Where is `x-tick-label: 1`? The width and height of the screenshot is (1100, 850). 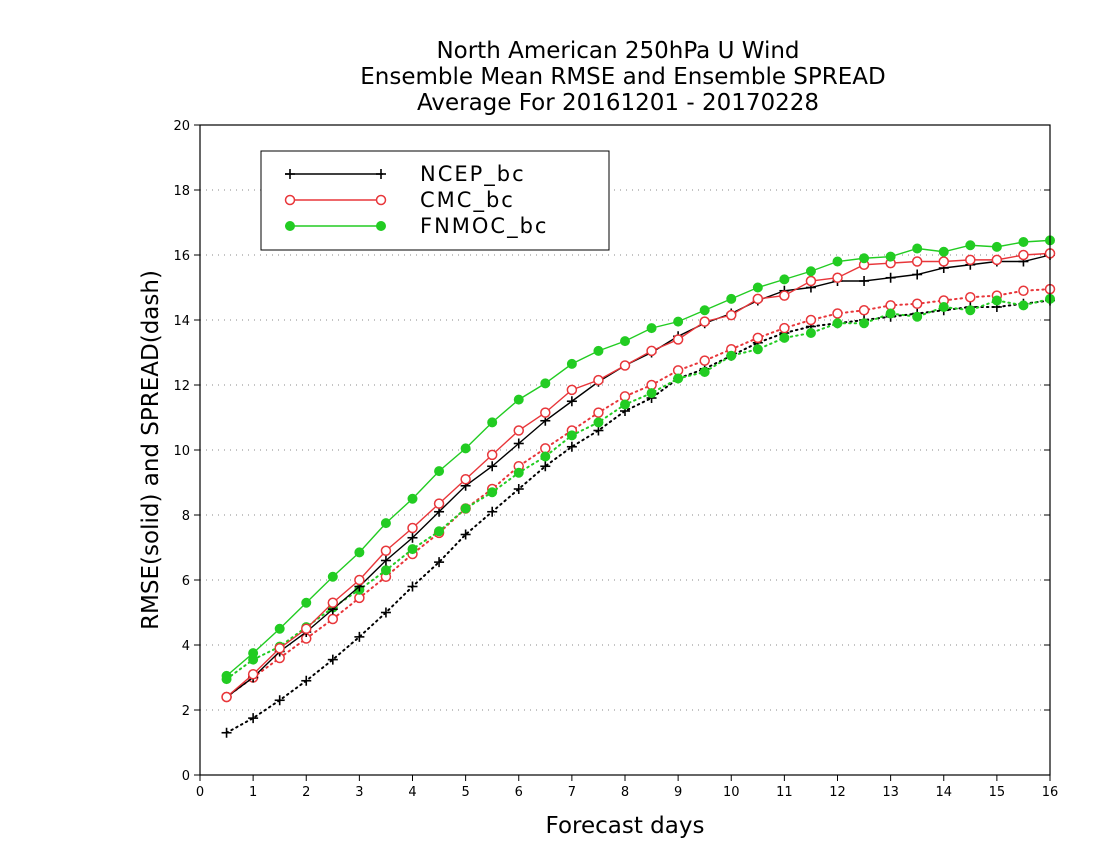 x-tick-label: 1 is located at coordinates (253, 792).